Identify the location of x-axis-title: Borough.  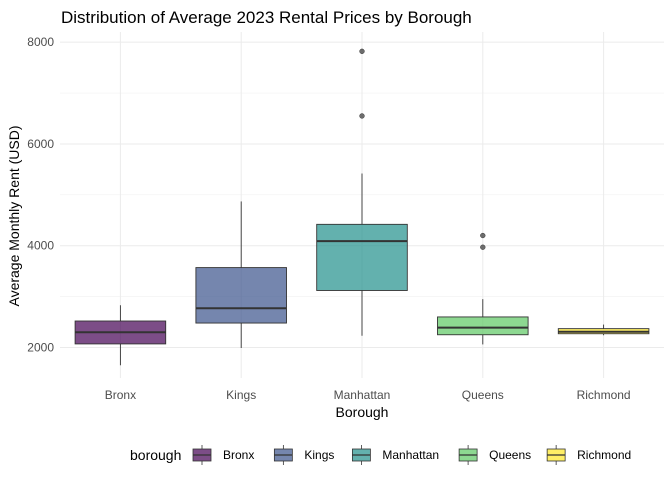
(362, 412).